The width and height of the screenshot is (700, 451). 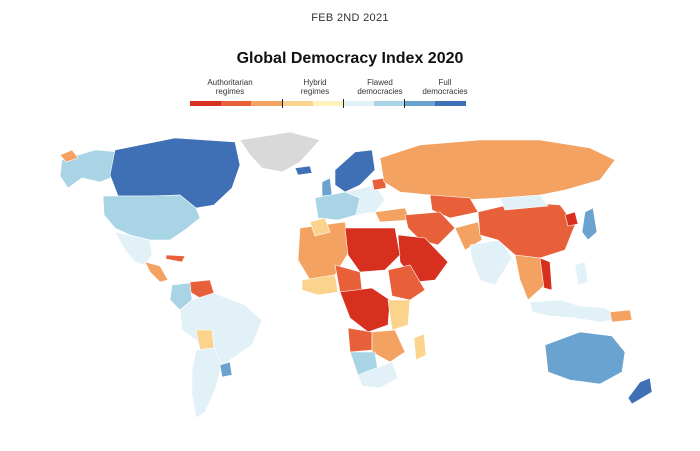 I want to click on region-indonesia, so click(x=577, y=311).